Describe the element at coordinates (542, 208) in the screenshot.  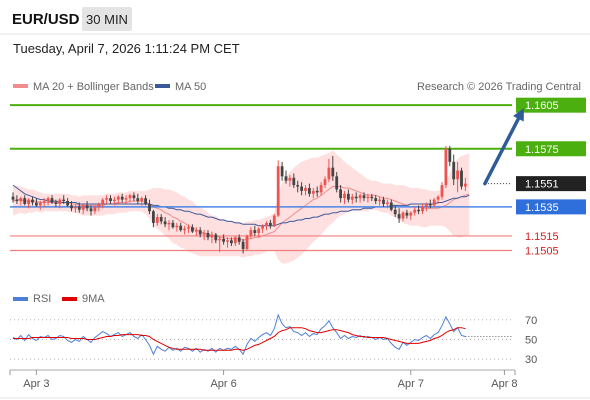
I see `level-label-1.1535: 1.1535` at that location.